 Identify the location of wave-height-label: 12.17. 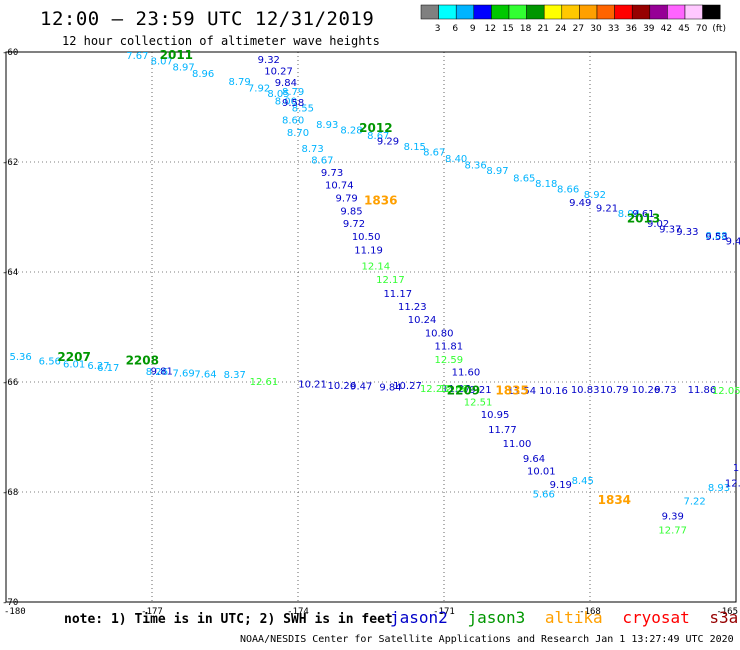
(390, 280).